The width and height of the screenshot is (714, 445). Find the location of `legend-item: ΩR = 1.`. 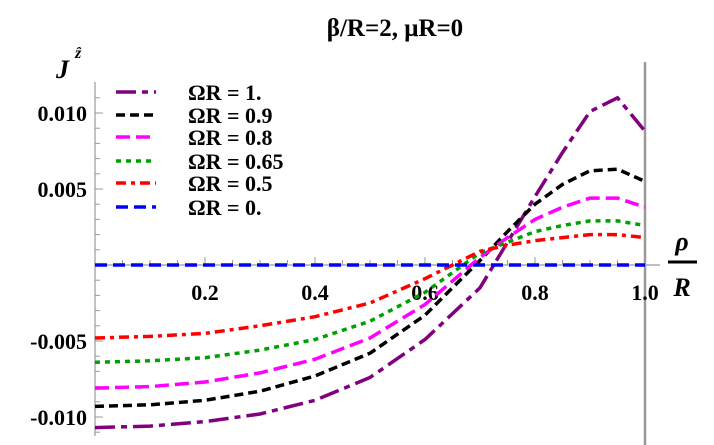

legend-item: ΩR = 1. is located at coordinates (189, 92).